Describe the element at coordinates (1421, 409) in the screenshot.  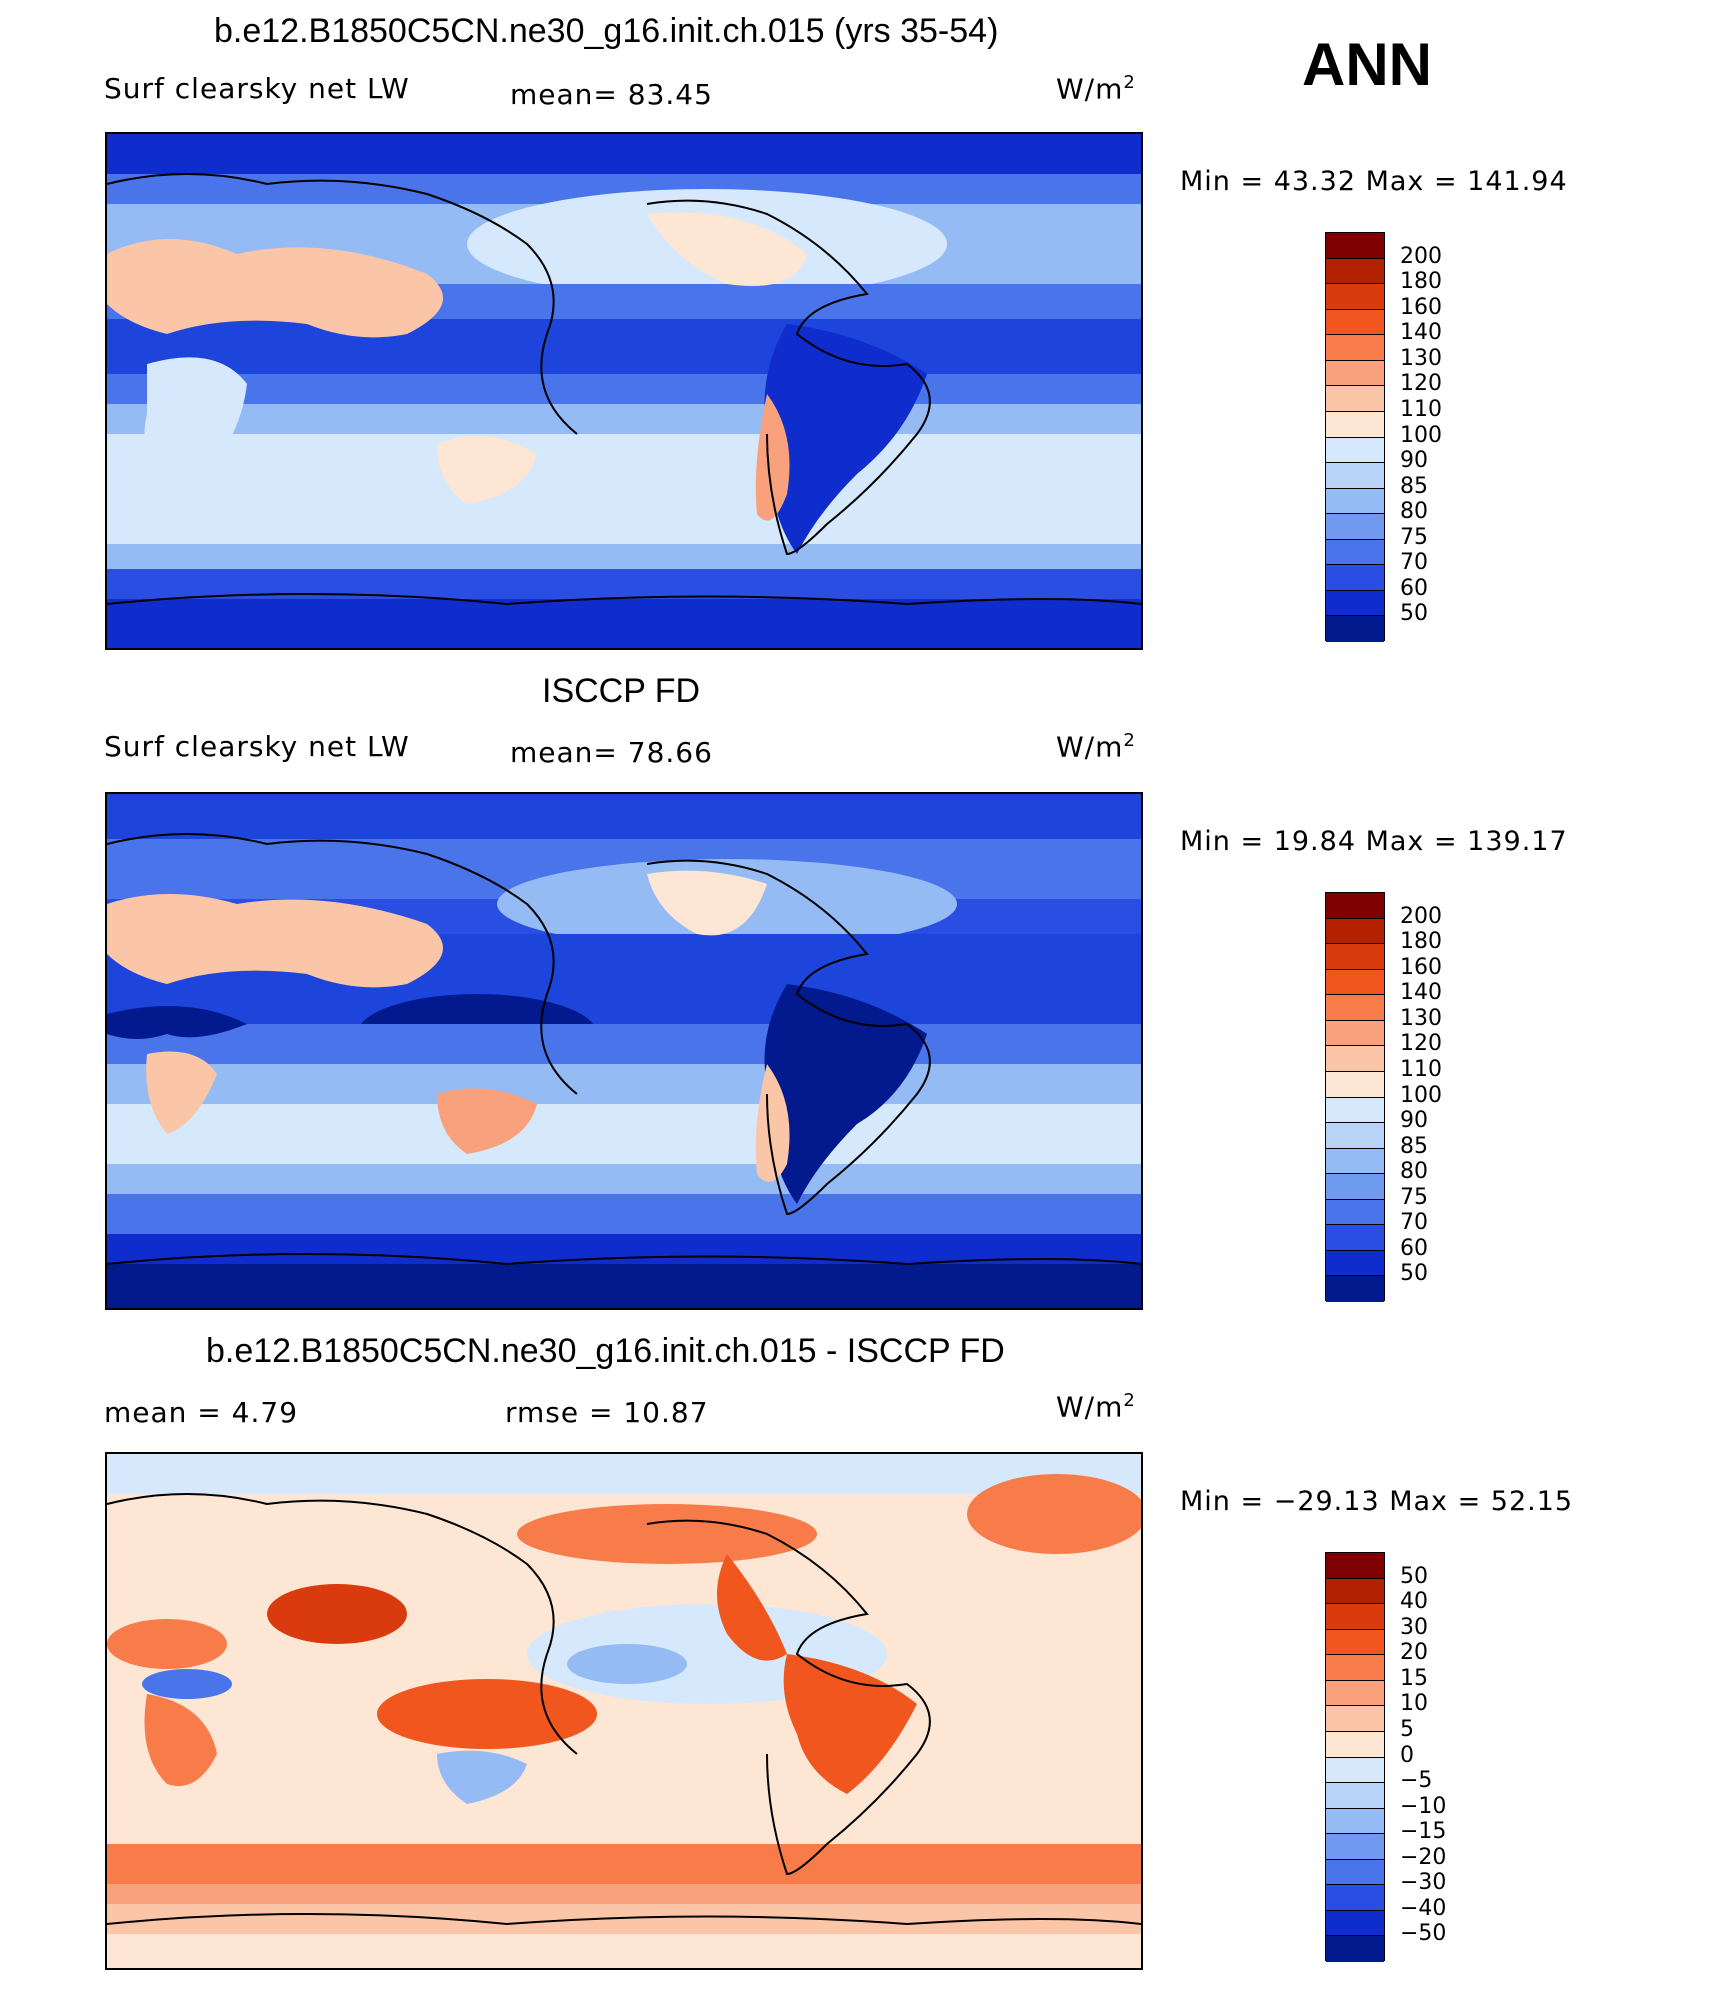
I see `colorbar-level-label: 110` at that location.